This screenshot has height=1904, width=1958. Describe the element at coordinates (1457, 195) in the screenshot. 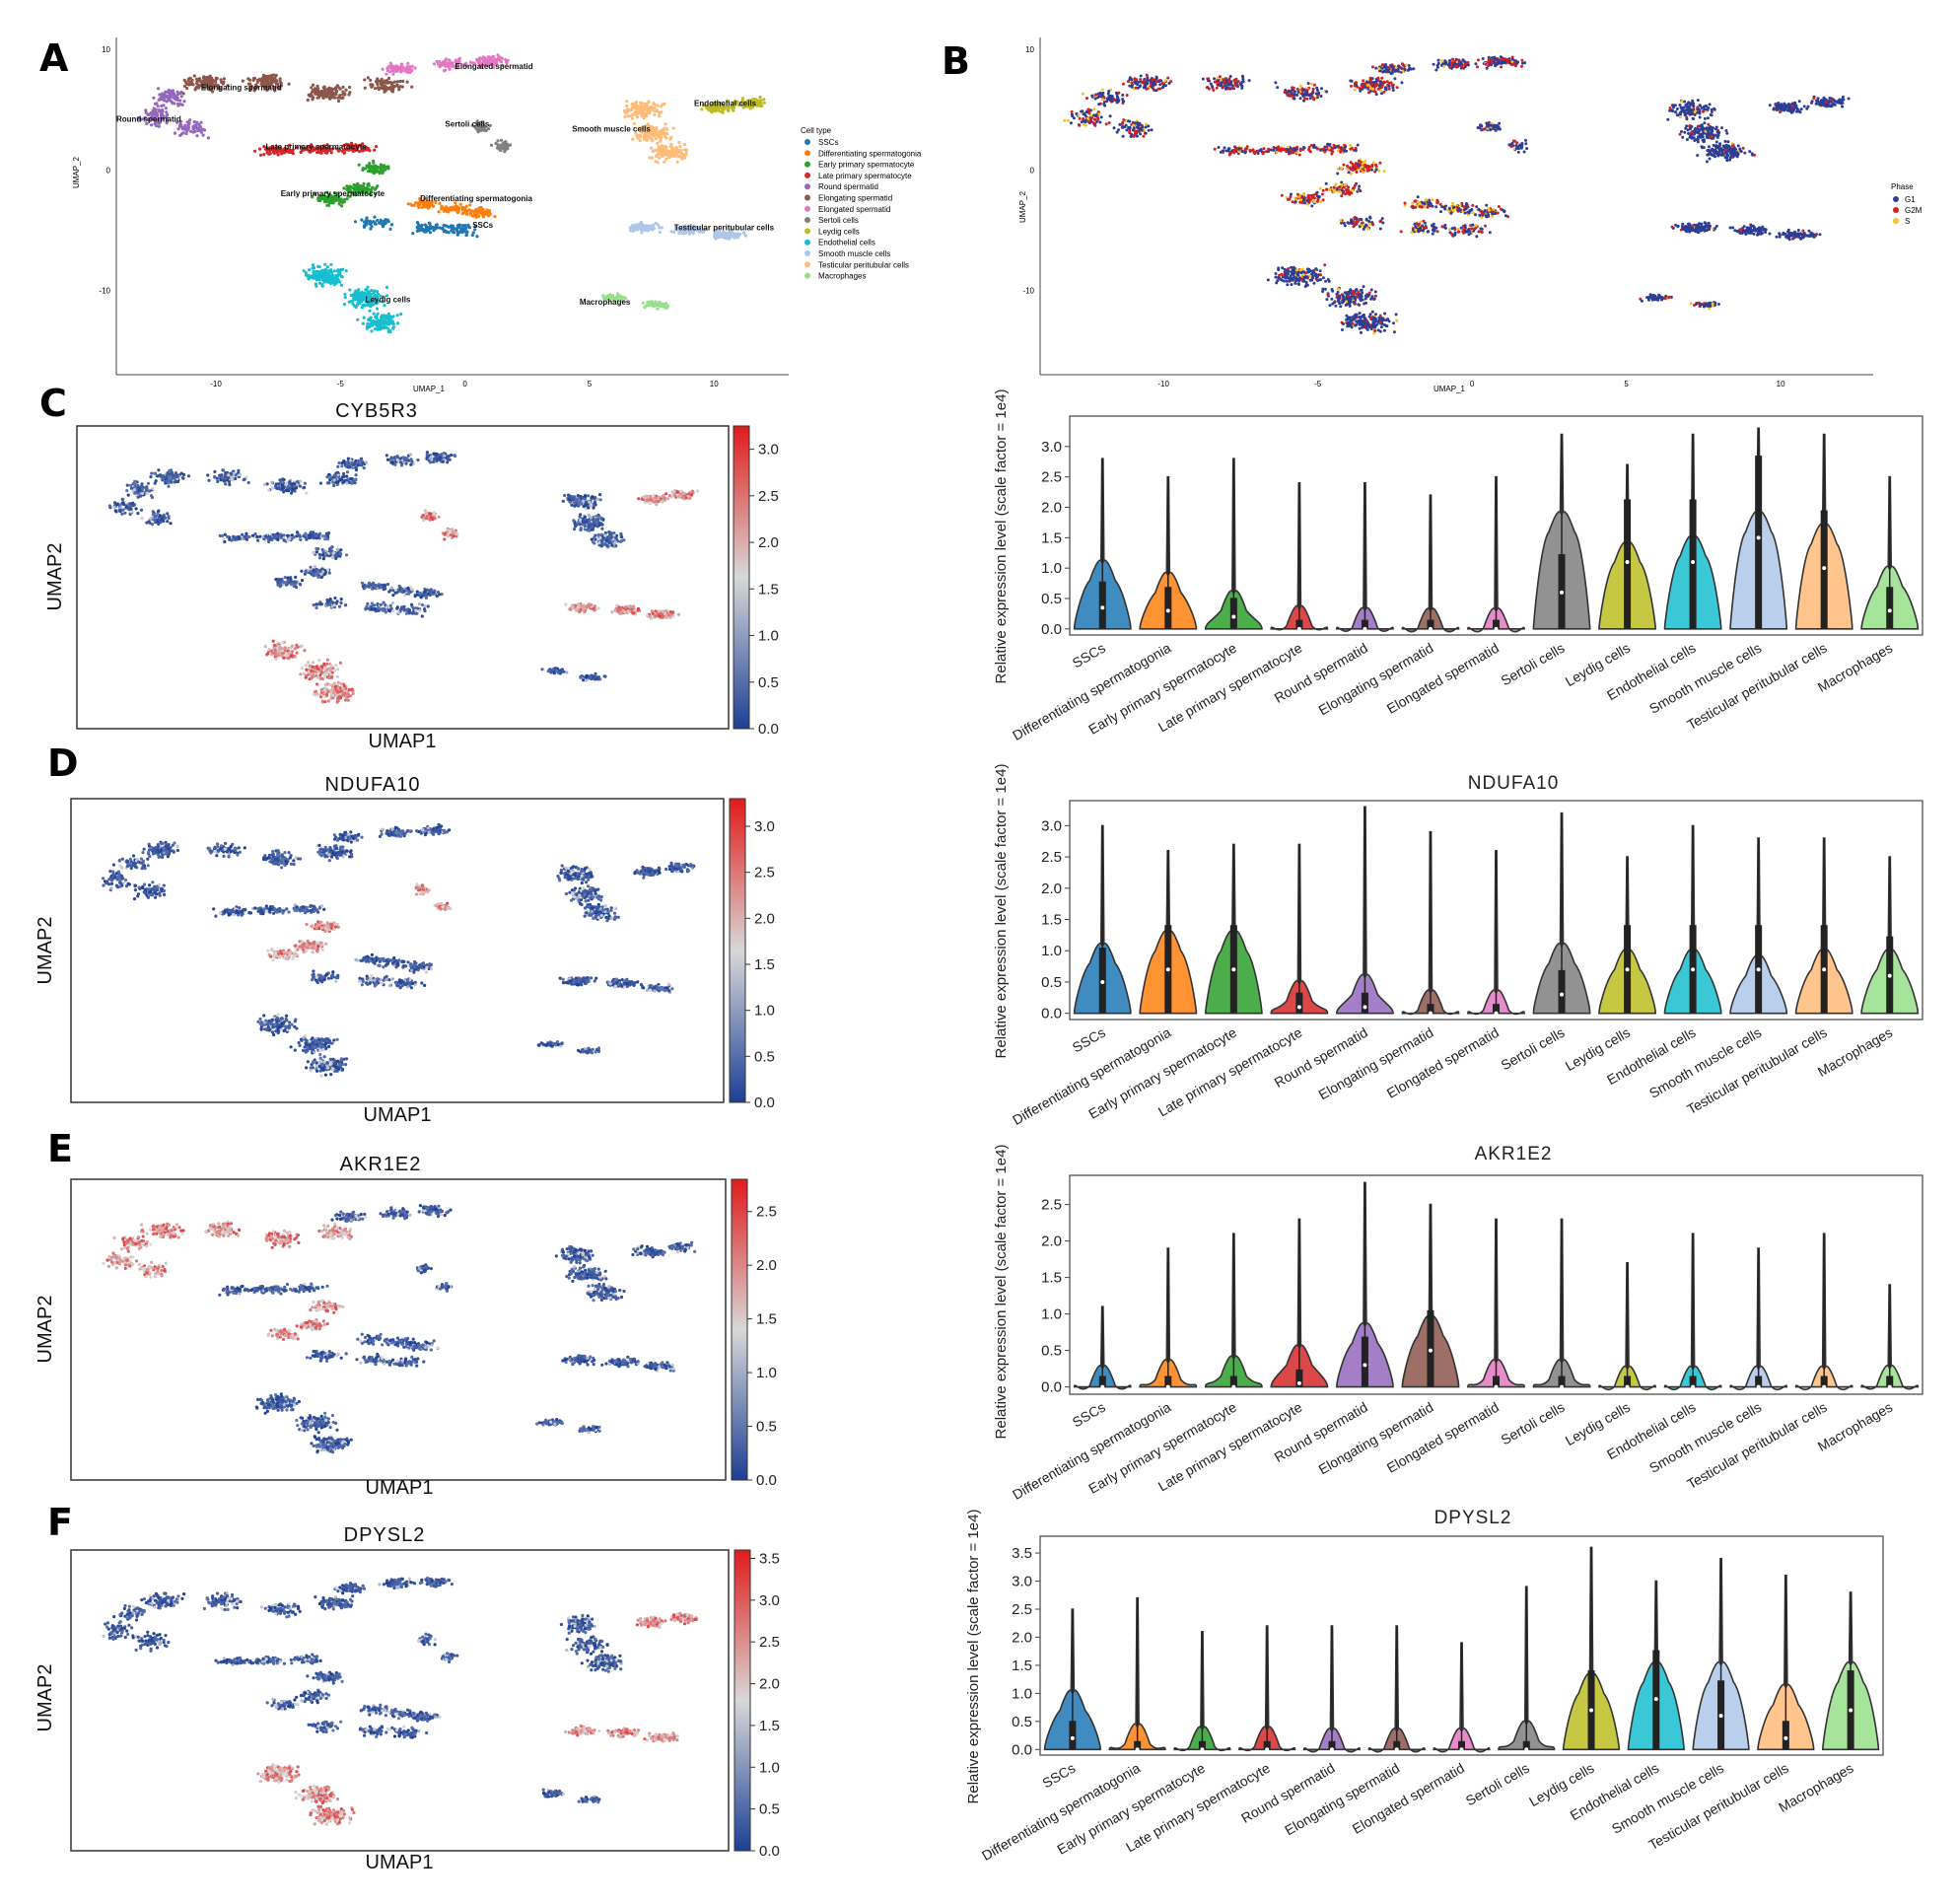

I see `panel-b-points` at that location.